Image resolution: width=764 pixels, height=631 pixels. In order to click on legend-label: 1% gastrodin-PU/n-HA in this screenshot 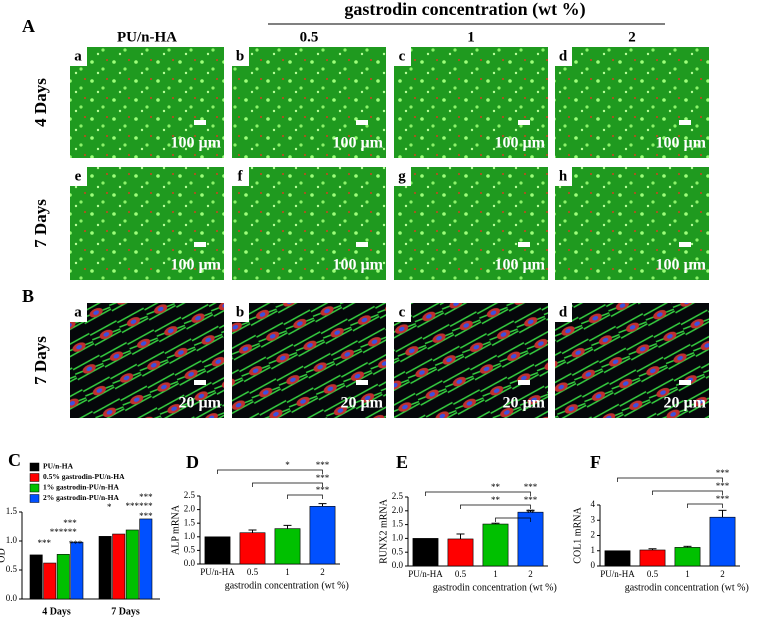, I will do `click(81, 487)`.